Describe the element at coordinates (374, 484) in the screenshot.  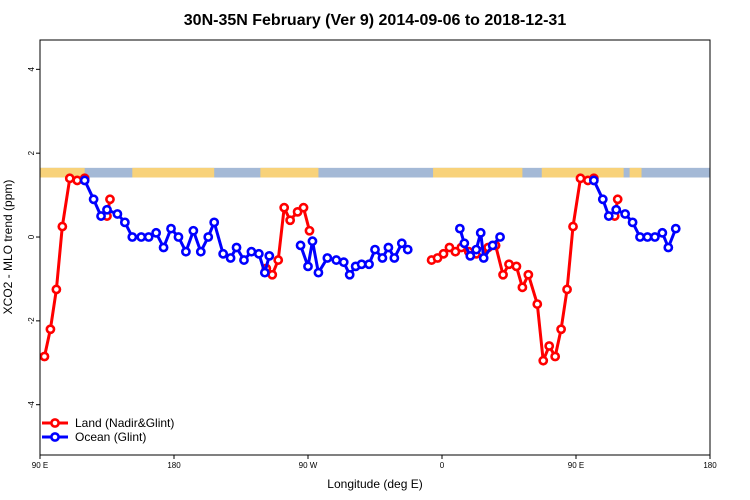
I see `x-axis-label: Longitude (deg E)` at that location.